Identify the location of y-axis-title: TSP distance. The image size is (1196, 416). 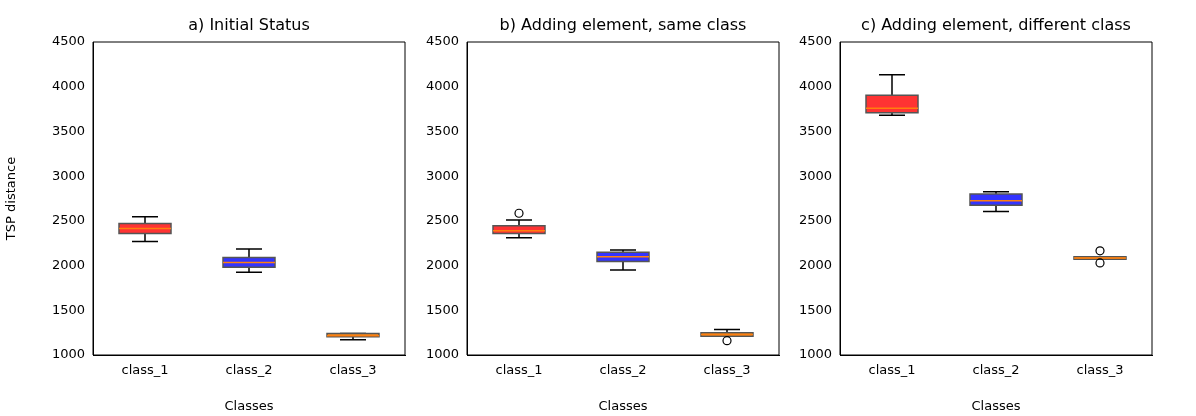
(11, 199).